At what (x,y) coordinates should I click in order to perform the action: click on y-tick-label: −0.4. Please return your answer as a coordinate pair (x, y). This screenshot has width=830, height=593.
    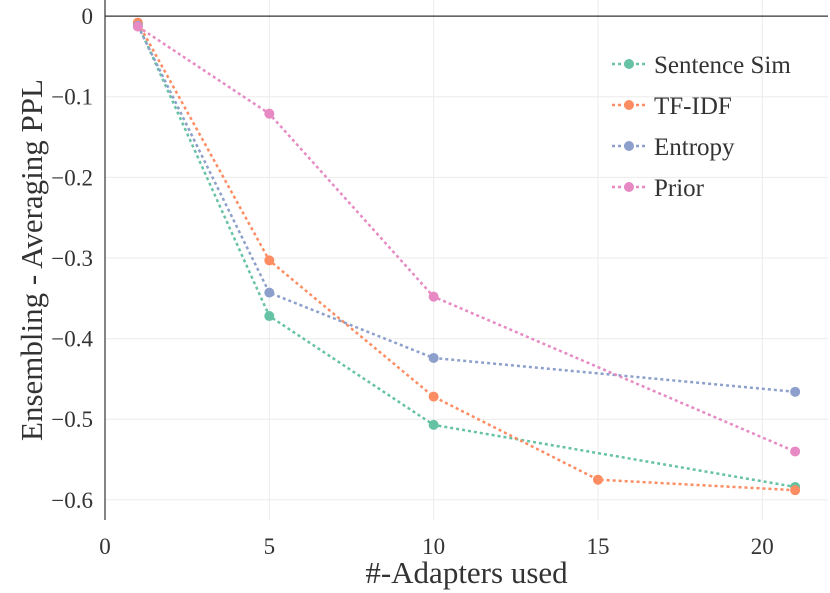
    Looking at the image, I should click on (72, 339).